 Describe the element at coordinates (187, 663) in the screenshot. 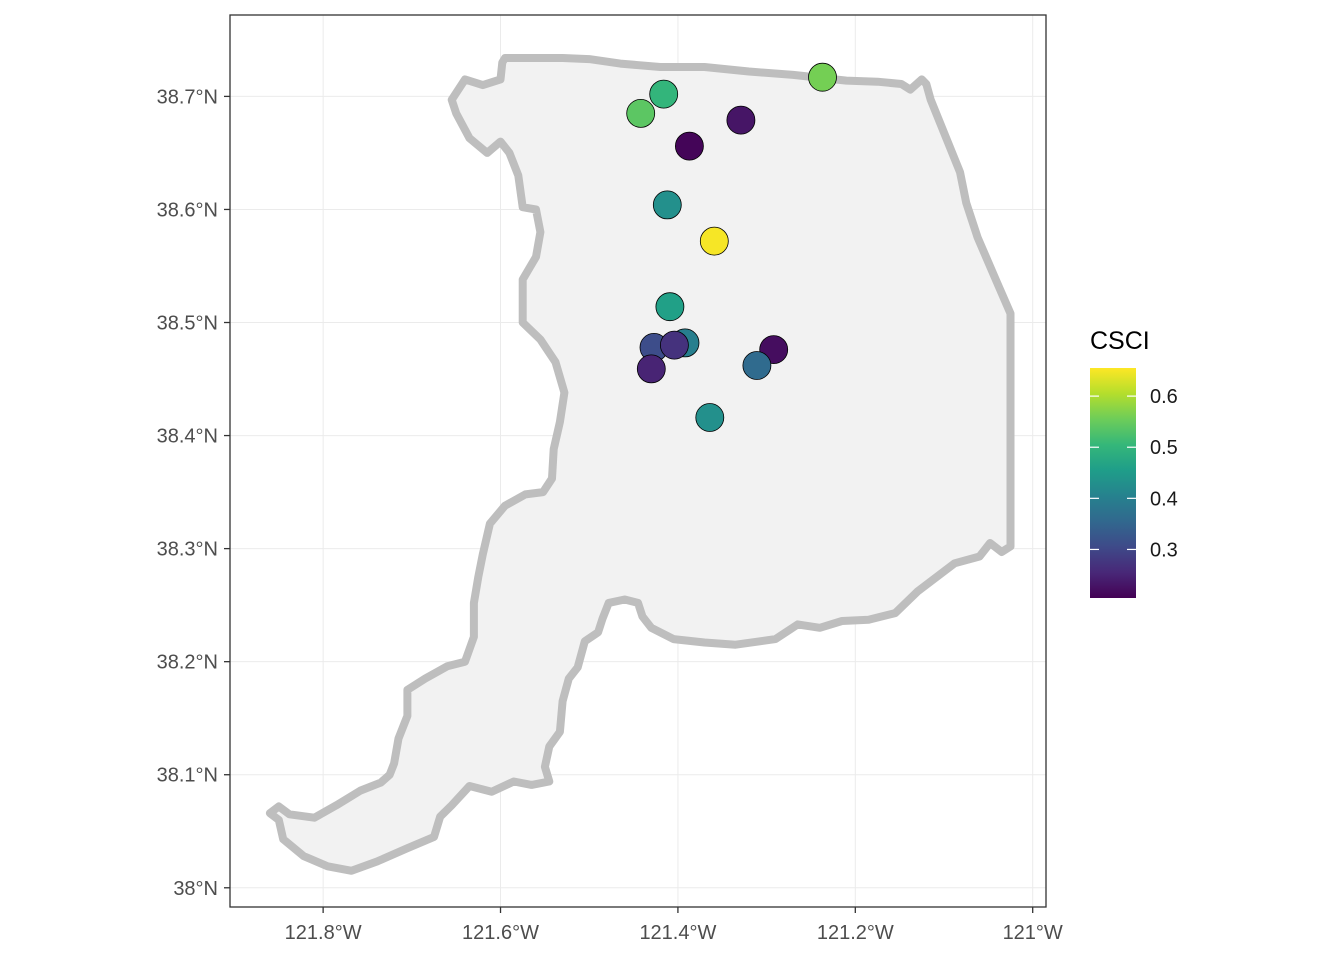

I see `y-tick-label: 38.2°N` at that location.